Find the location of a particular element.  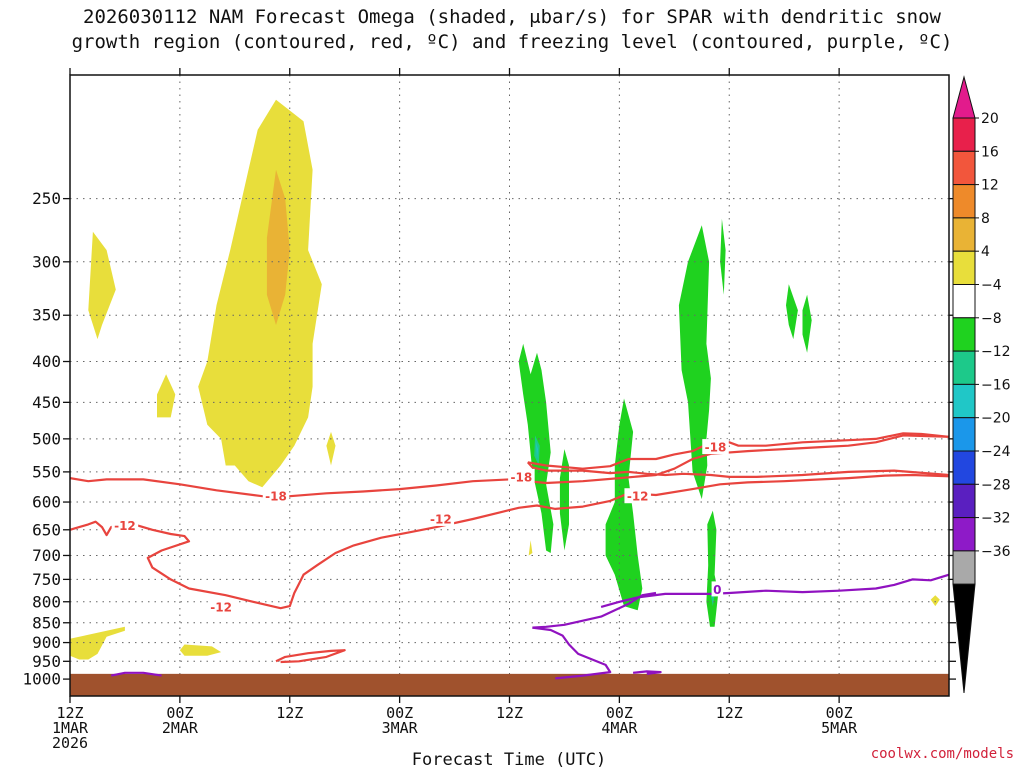

x-axis-label: Forecast Time (UTC) is located at coordinates (509, 759).